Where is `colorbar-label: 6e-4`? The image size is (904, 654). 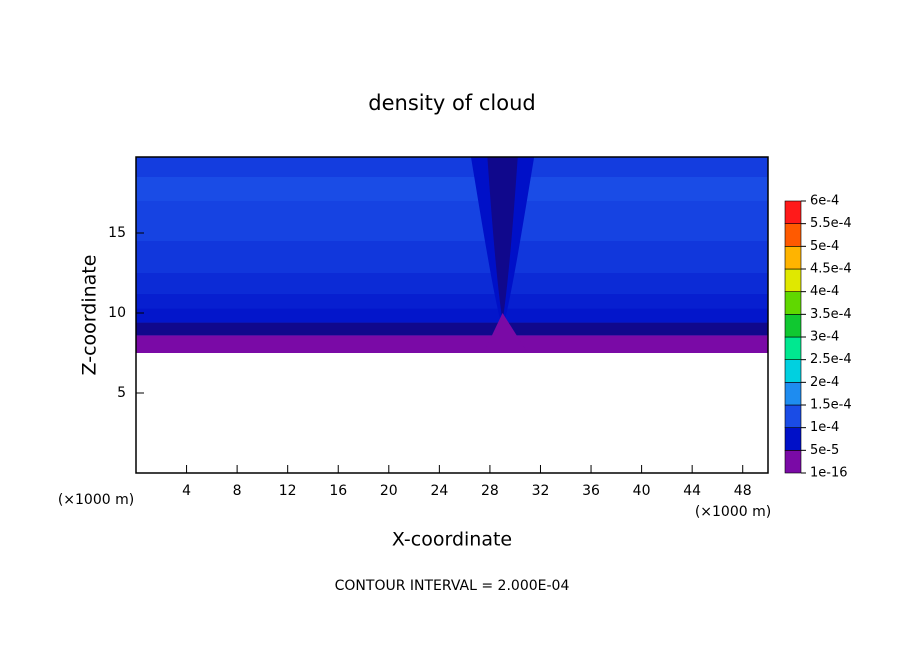 colorbar-label: 6e-4 is located at coordinates (824, 201).